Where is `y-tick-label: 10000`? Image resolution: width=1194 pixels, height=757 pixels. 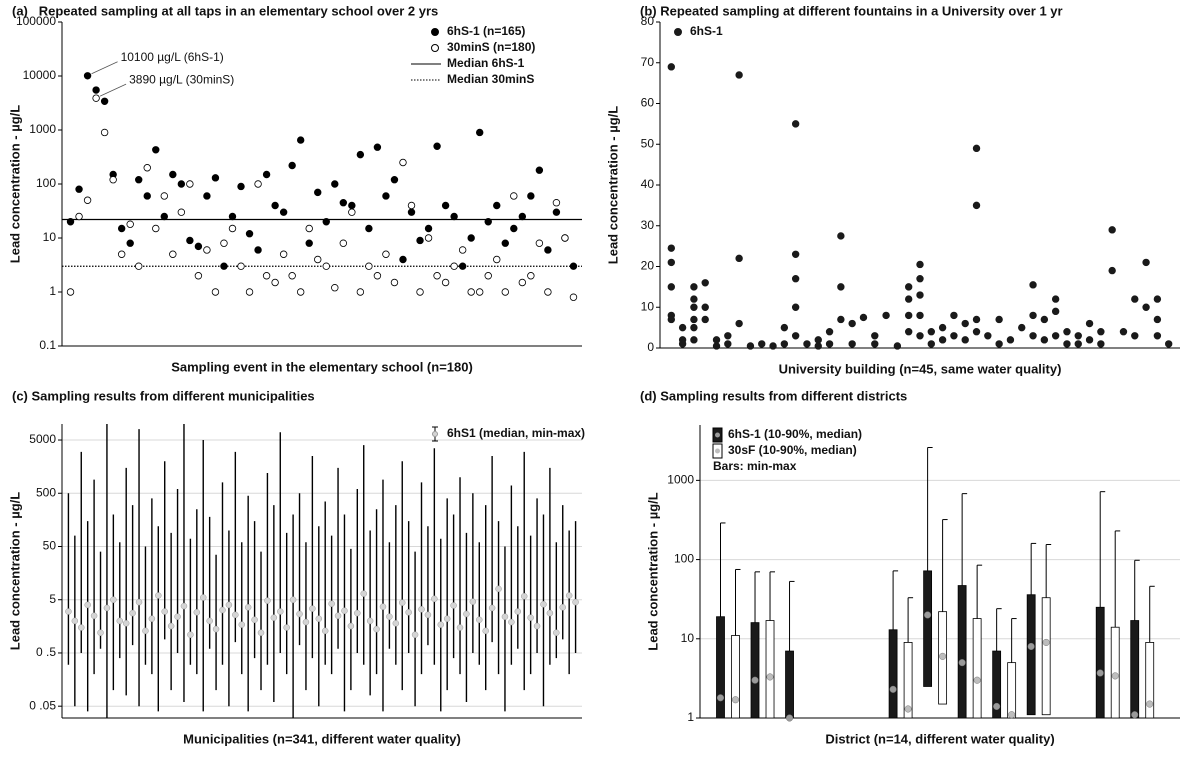
y-tick-label: 10000 is located at coordinates (40, 75).